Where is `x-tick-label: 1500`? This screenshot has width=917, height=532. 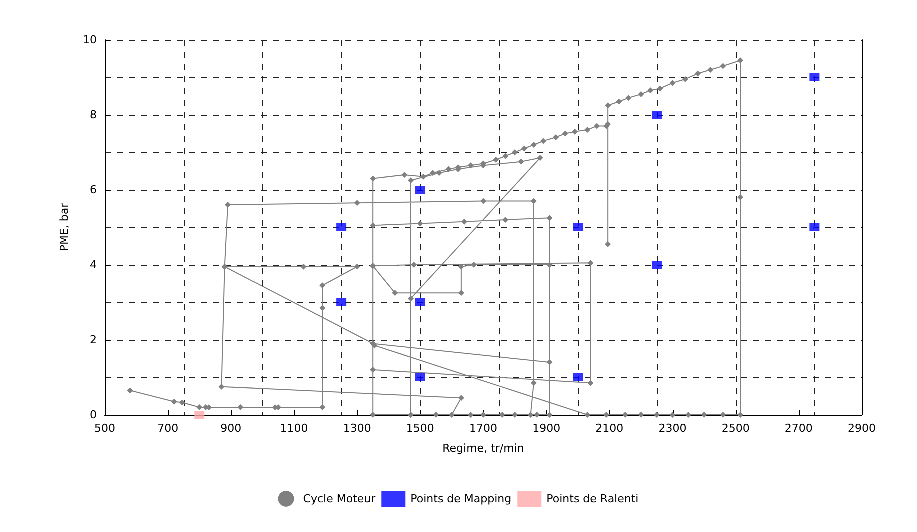
x-tick-label: 1500 is located at coordinates (420, 428).